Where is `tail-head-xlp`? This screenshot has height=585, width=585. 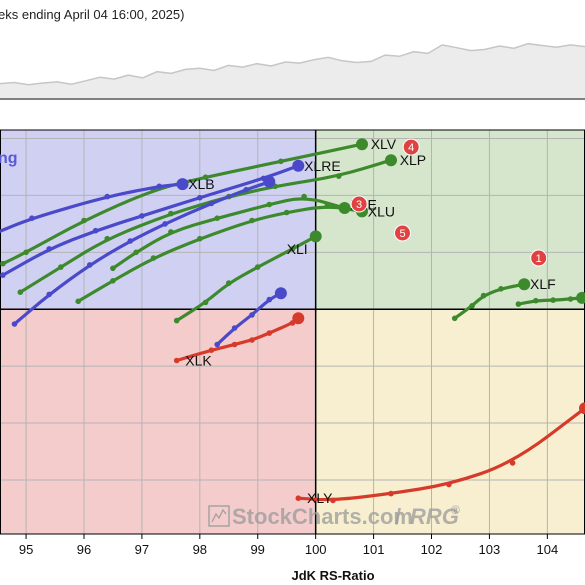
tail-head-xlp is located at coordinates (391, 160).